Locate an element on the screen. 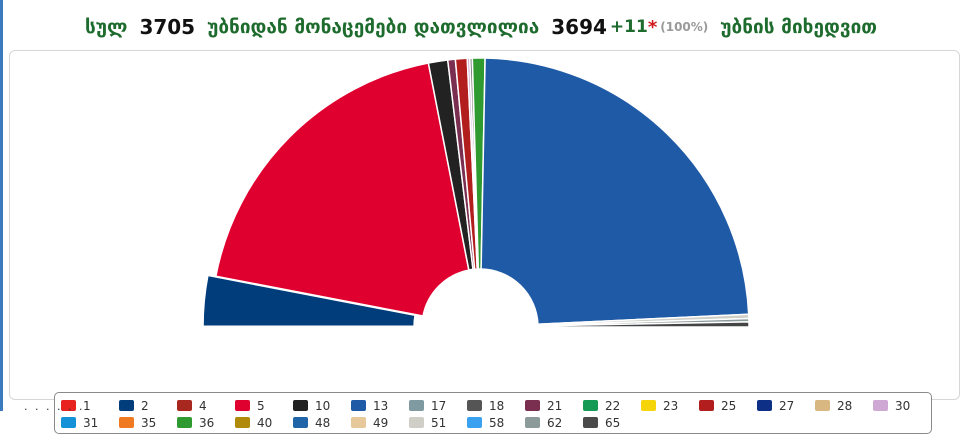  legend-label: 62 is located at coordinates (555, 422).